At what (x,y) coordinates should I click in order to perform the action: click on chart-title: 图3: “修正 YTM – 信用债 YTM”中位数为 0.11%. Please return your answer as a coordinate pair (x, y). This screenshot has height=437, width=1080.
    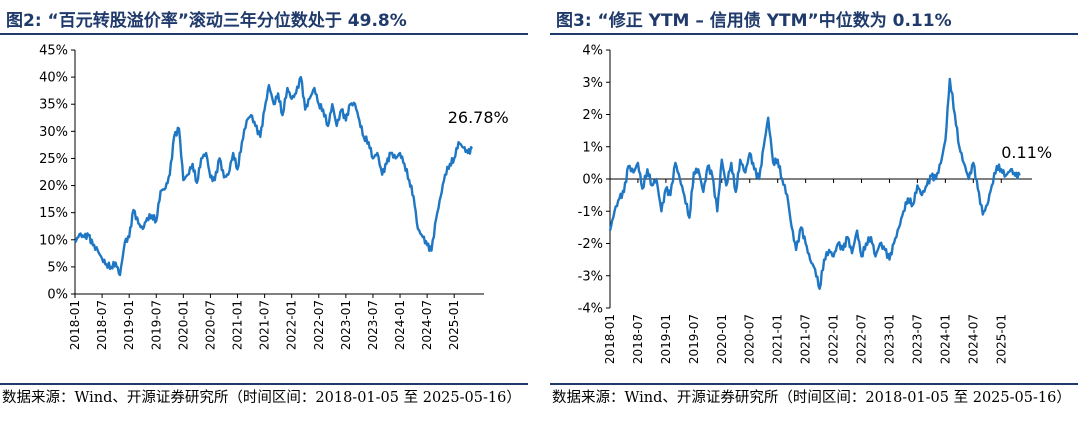
    Looking at the image, I should click on (754, 21).